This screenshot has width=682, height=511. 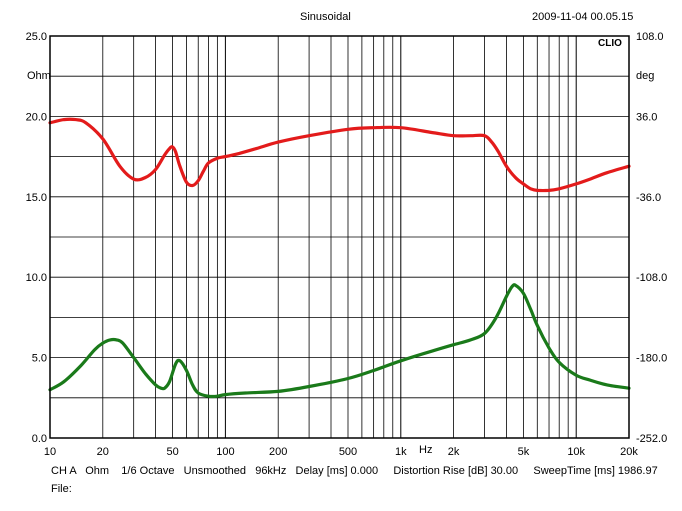 What do you see at coordinates (576, 452) in the screenshot?
I see `x-tick-label: 10k` at bounding box center [576, 452].